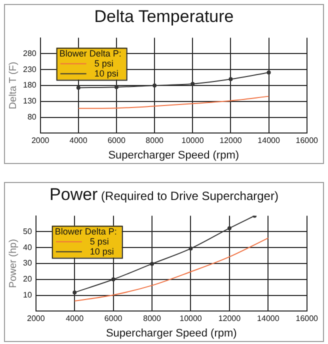 The image size is (328, 344). I want to click on y-tick-label: 280, so click(29, 53).